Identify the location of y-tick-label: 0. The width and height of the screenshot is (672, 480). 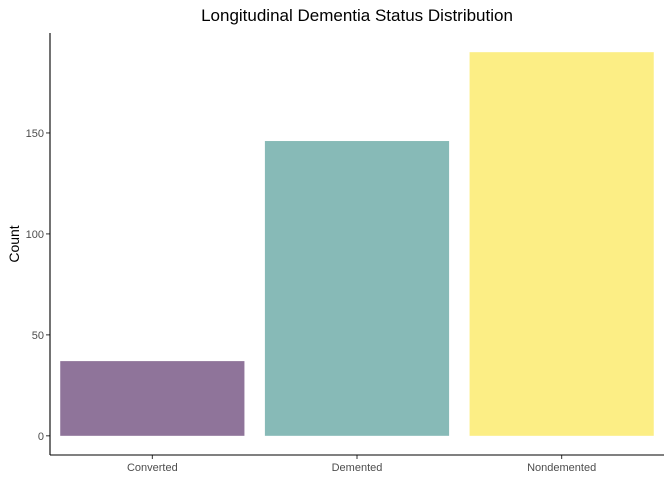
(41, 437).